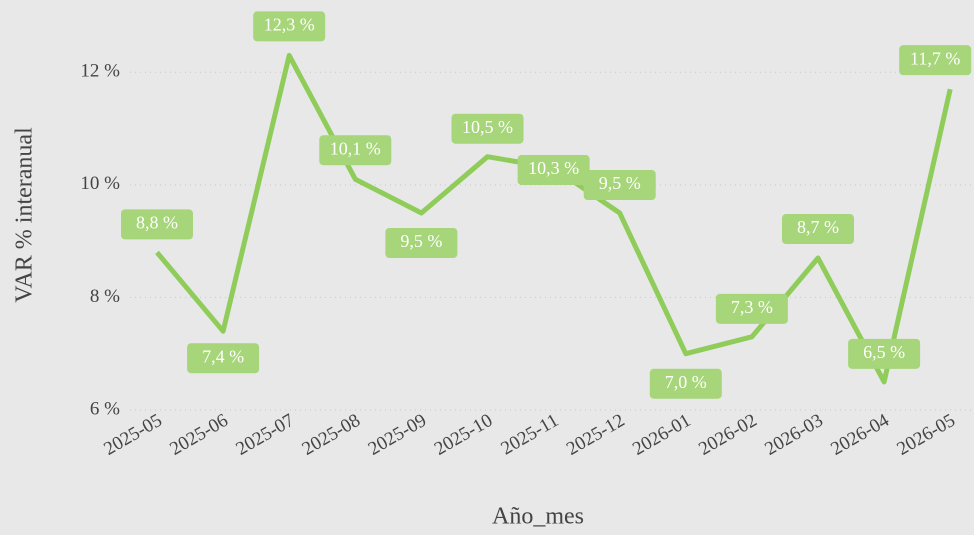  I want to click on data-label-text: 8,7 %, so click(818, 227).